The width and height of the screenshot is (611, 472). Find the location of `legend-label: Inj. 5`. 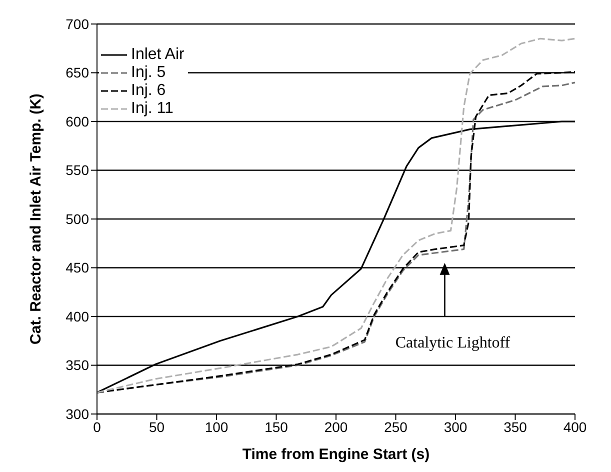

legend-label: Inj. 5 is located at coordinates (148, 73).